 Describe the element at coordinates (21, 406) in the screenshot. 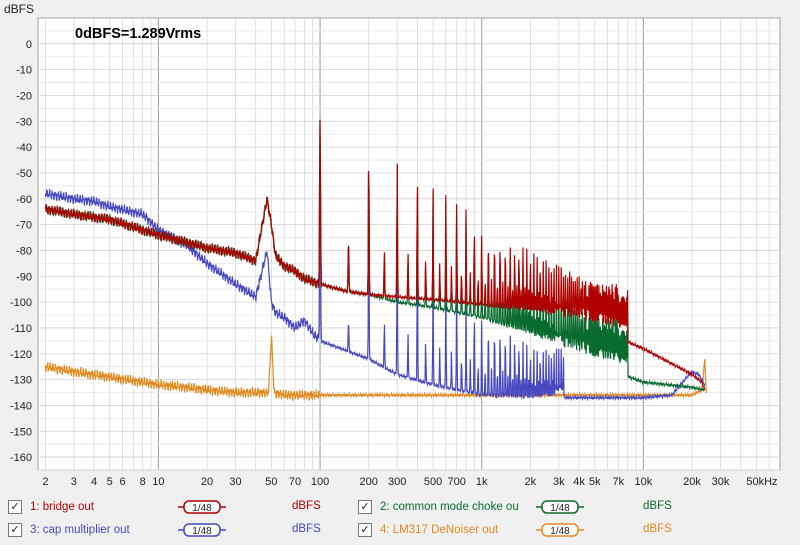

I see `y-tick-label: -140` at that location.